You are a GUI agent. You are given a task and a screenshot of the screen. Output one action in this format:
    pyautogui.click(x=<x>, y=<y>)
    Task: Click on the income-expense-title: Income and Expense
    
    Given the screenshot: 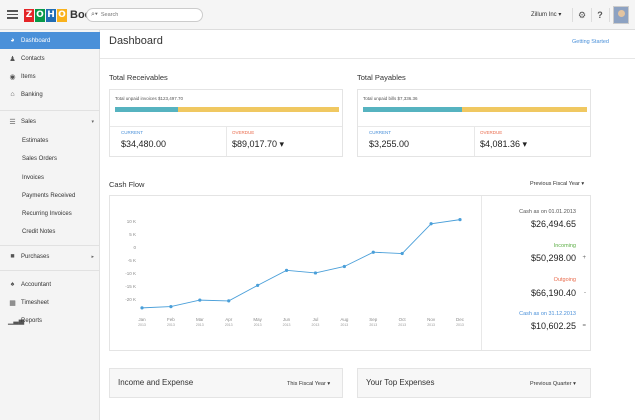 What is the action you would take?
    pyautogui.click(x=156, y=382)
    